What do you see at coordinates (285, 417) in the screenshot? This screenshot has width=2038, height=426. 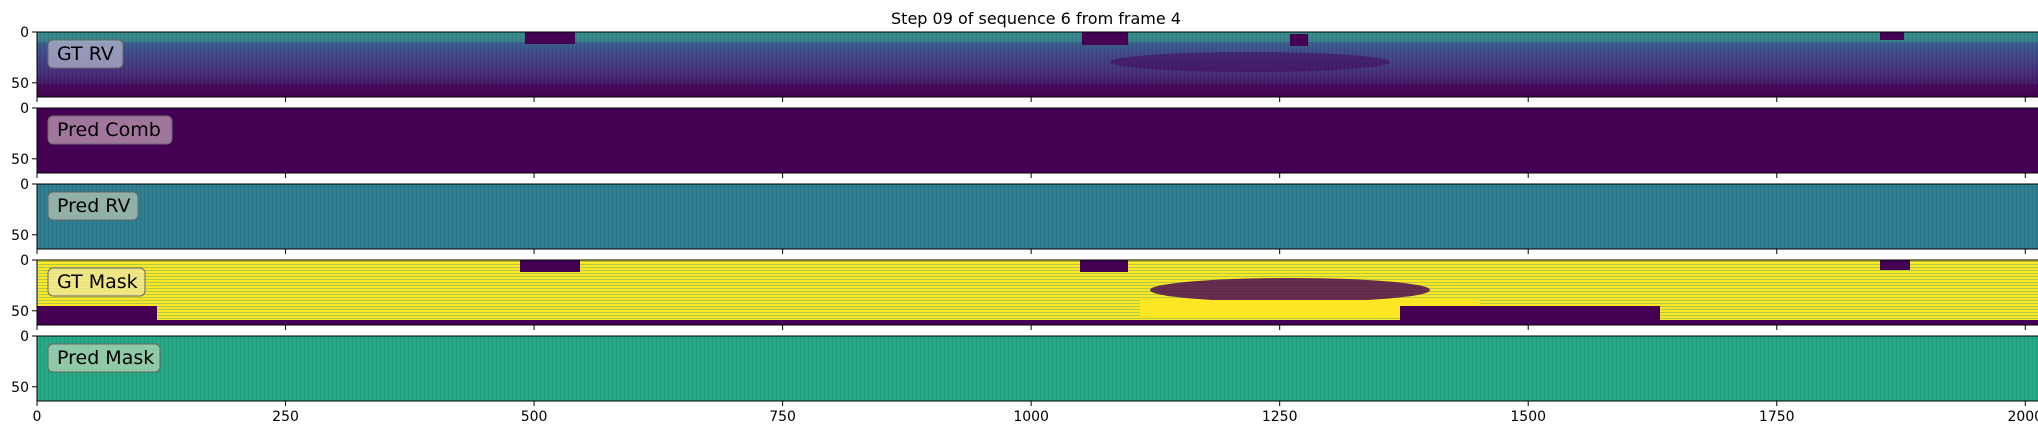 I see `x-tick-label: 250` at bounding box center [285, 417].